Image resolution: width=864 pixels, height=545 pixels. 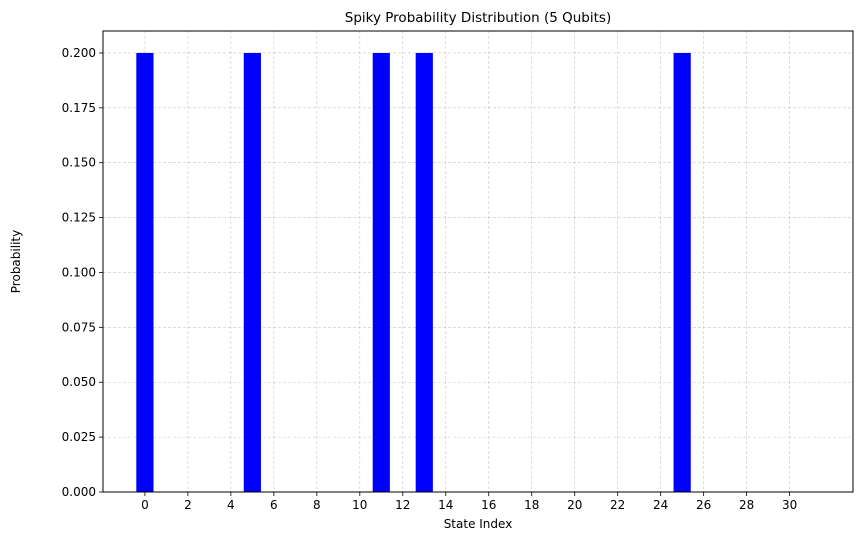 What do you see at coordinates (79, 218) in the screenshot?
I see `y-tick-label-5: 0.125` at bounding box center [79, 218].